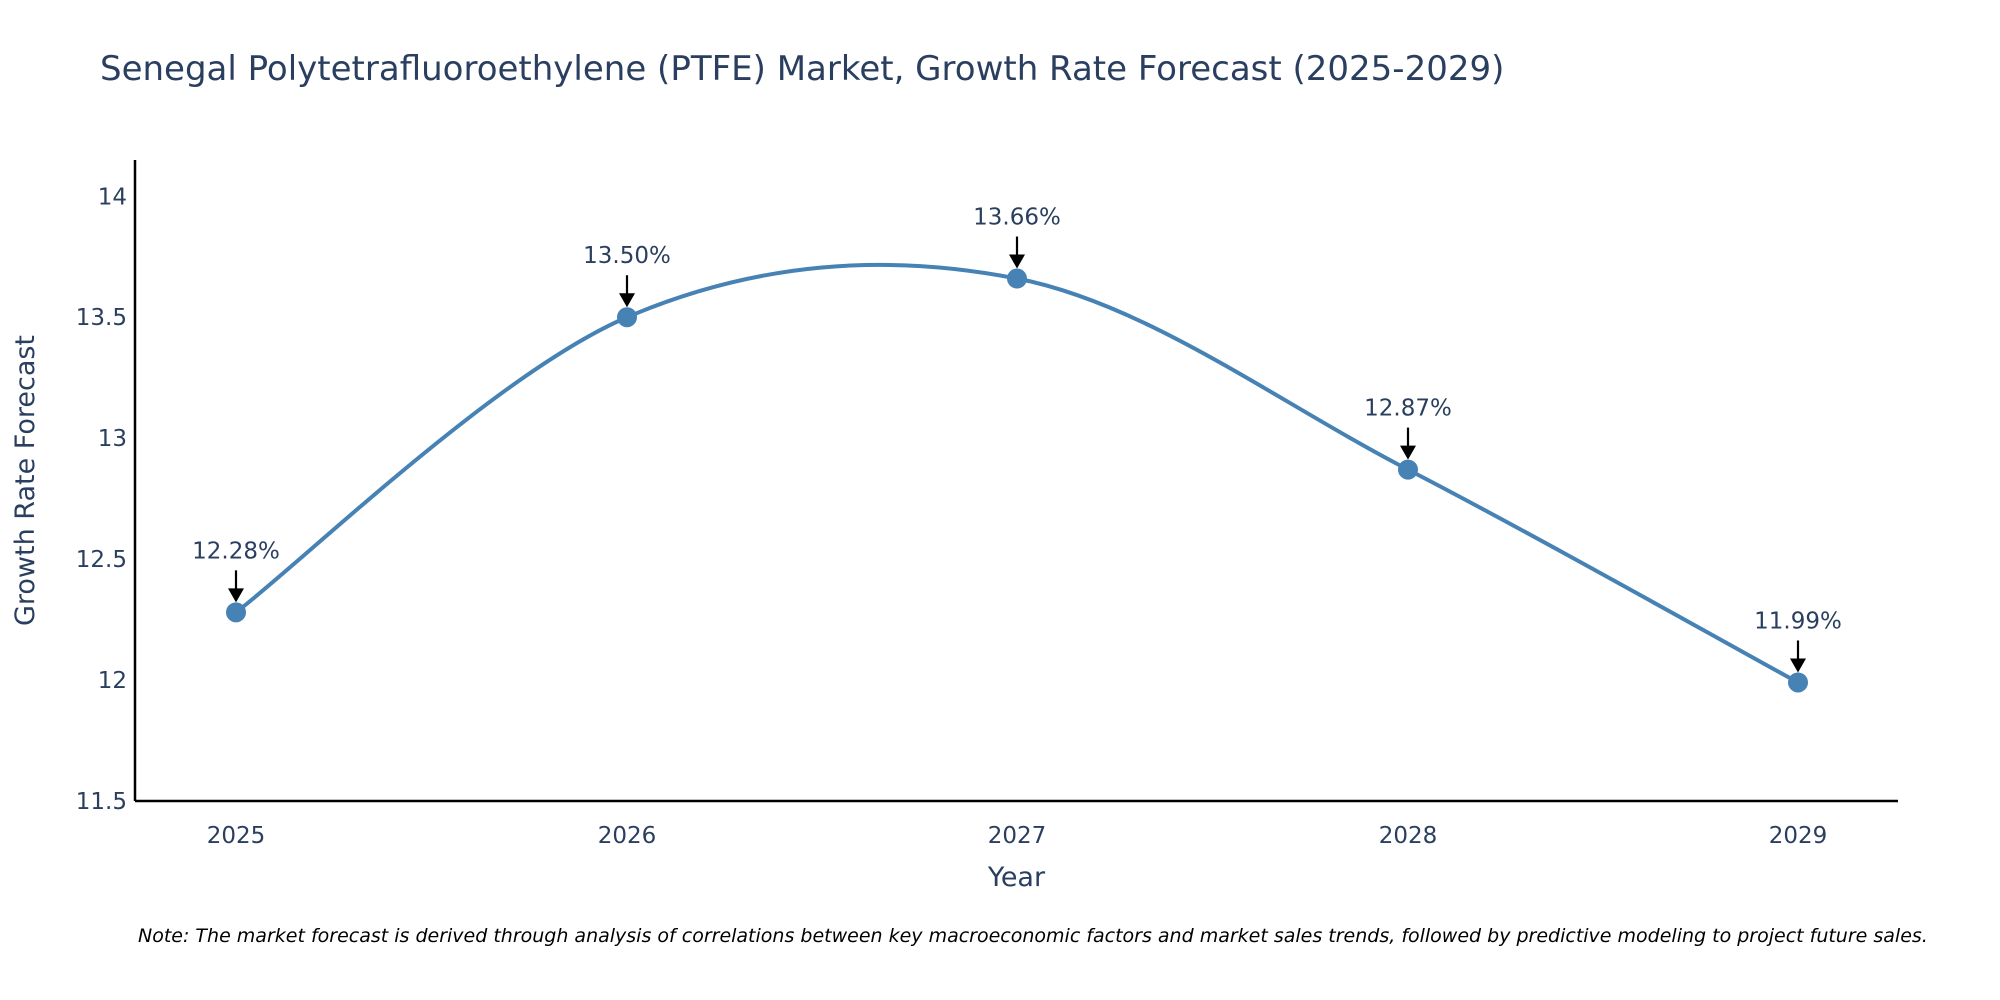 The width and height of the screenshot is (2000, 1000). Describe the element at coordinates (1798, 836) in the screenshot. I see `x-tick-label: 2029` at that location.